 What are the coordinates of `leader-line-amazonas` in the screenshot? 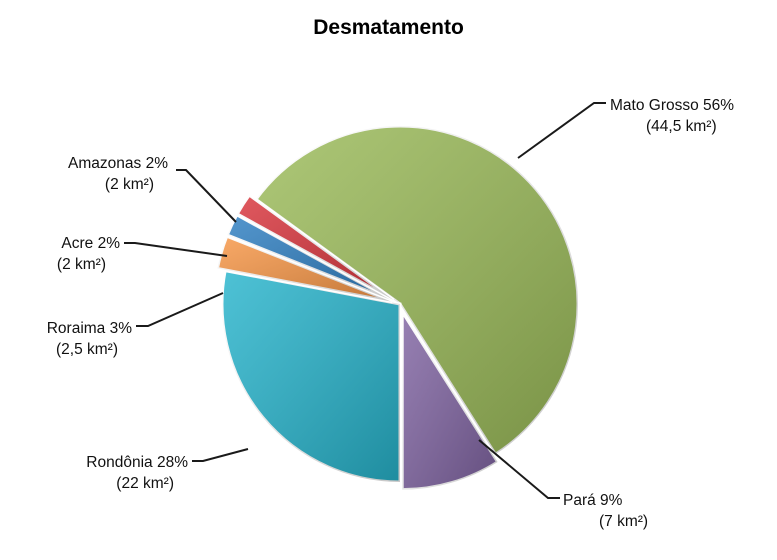 It's located at (206, 196).